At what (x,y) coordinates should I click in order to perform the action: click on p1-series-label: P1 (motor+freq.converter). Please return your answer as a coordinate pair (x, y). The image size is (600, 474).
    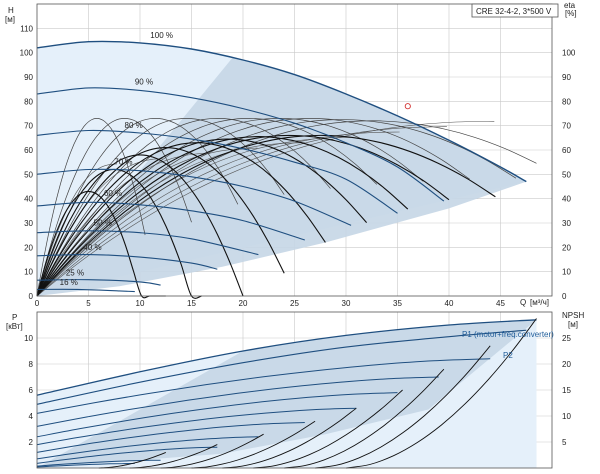
    Looking at the image, I should click on (508, 334).